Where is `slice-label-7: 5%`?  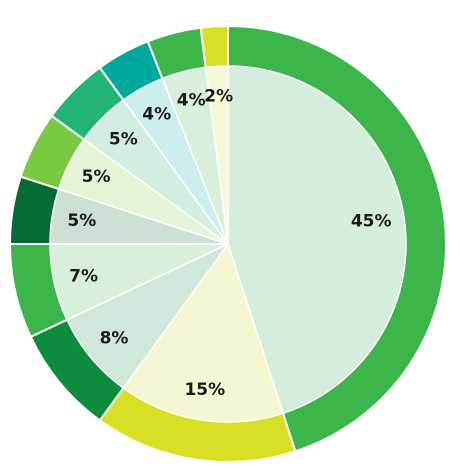 slice-label-7: 5% is located at coordinates (123, 139).